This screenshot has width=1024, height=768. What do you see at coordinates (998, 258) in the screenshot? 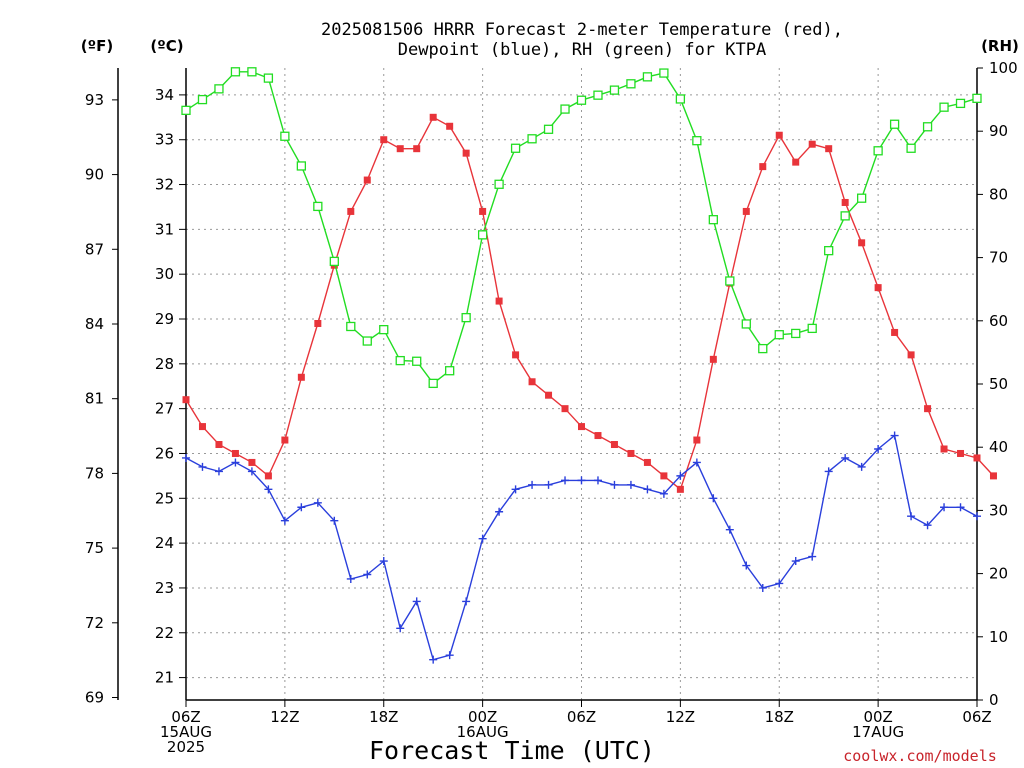
I see `rh-tick-label: 70` at bounding box center [998, 258].